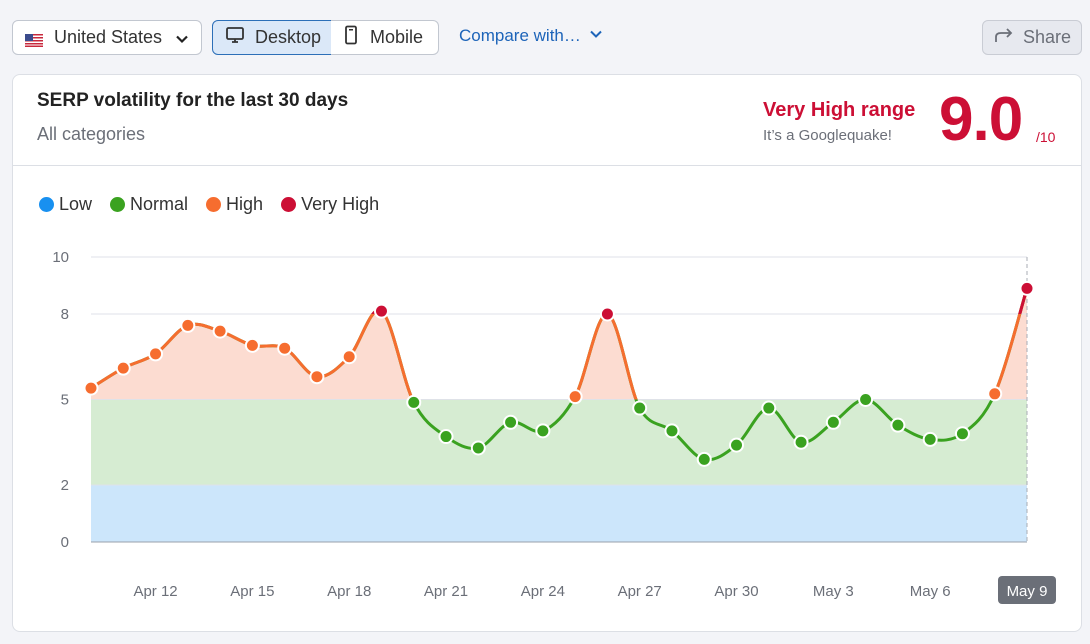  Describe the element at coordinates (559, 344) in the screenshot. I see `high-area` at that location.